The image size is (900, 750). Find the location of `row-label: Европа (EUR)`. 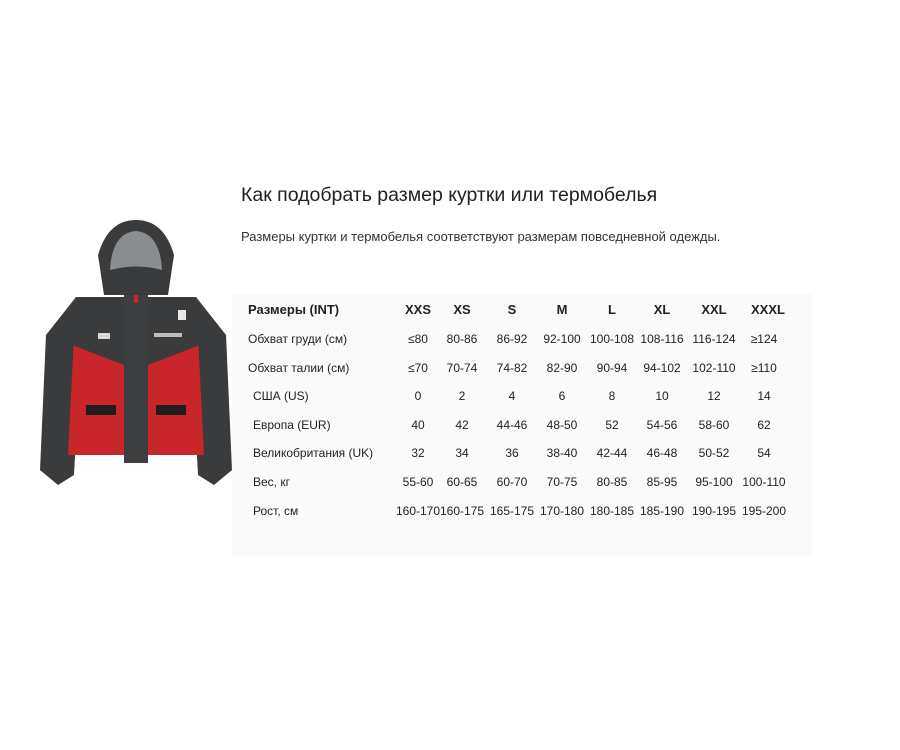

row-label: Европа (EUR) is located at coordinates (292, 425).